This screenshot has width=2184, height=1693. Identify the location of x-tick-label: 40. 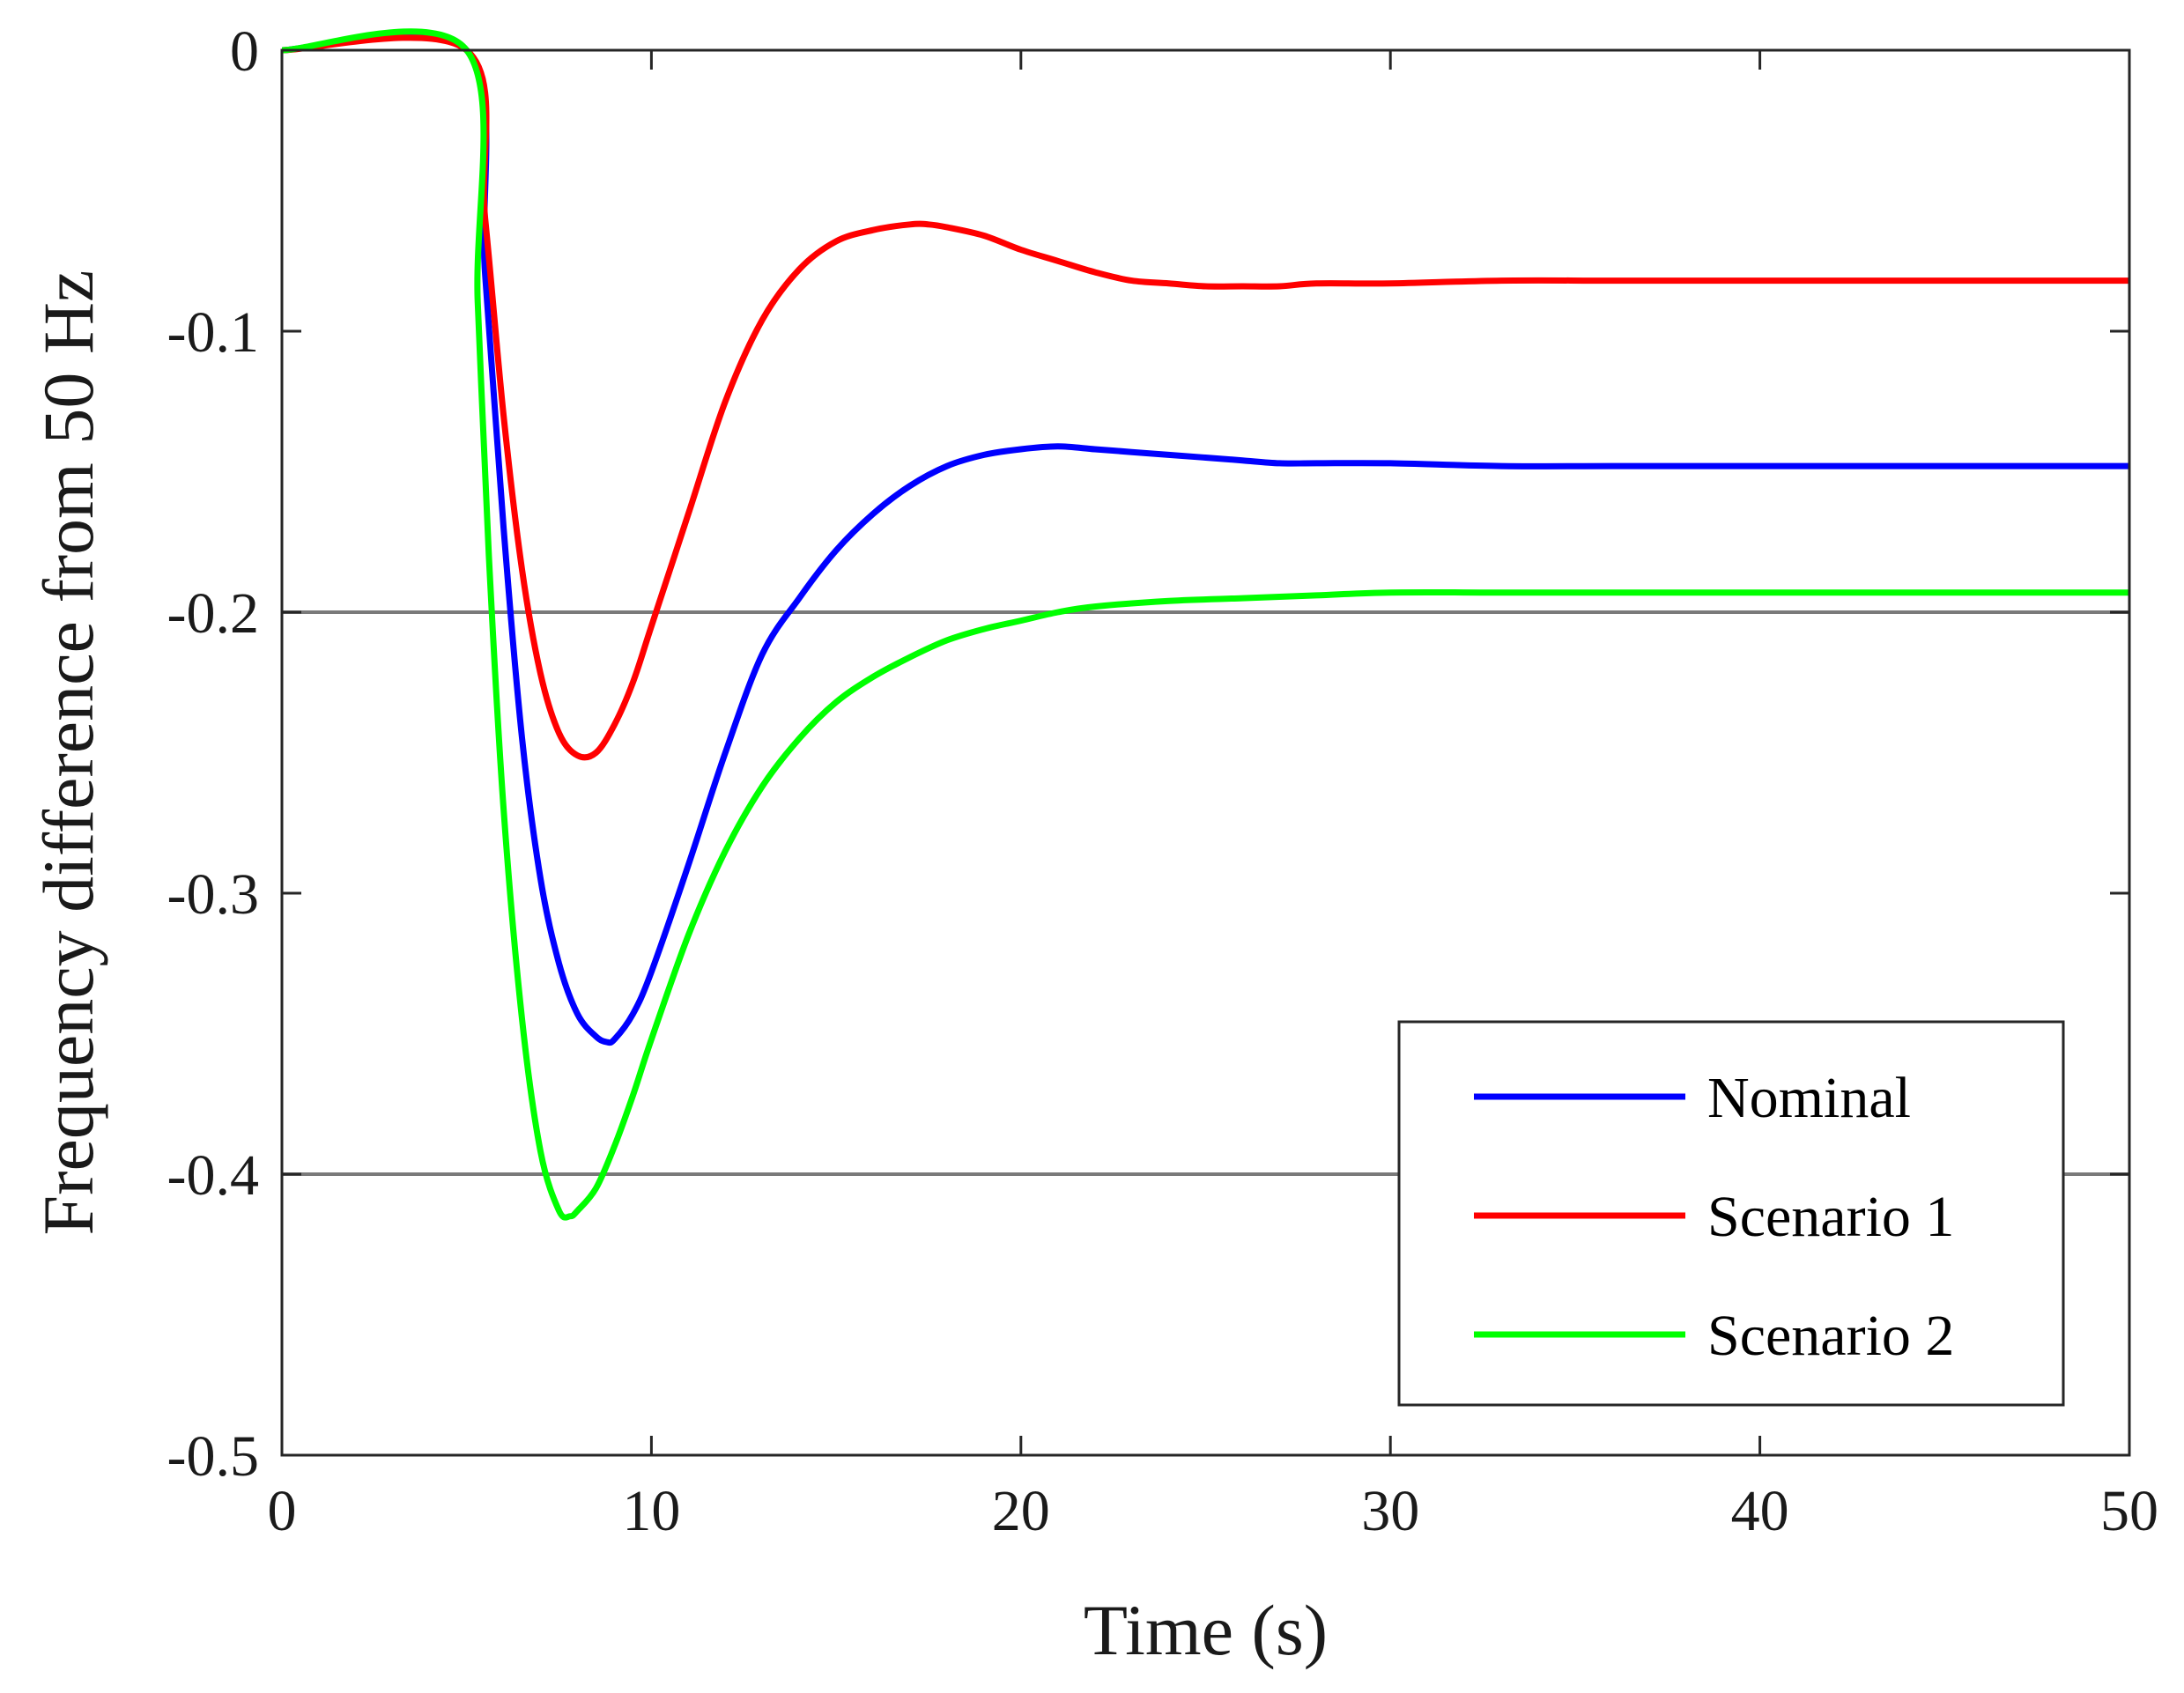
(1760, 1511).